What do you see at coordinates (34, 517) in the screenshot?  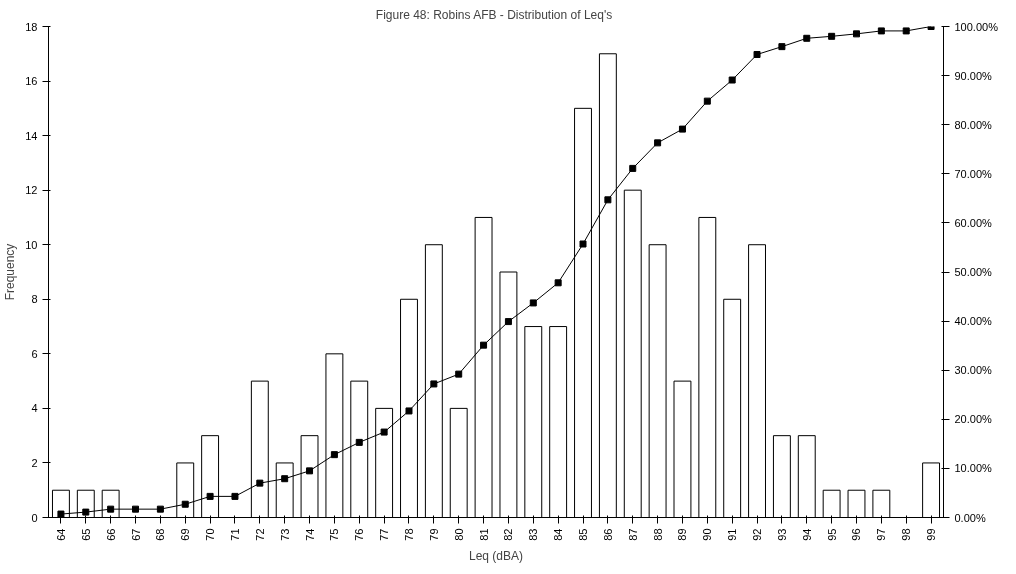 I see `y-tick-label: 0` at bounding box center [34, 517].